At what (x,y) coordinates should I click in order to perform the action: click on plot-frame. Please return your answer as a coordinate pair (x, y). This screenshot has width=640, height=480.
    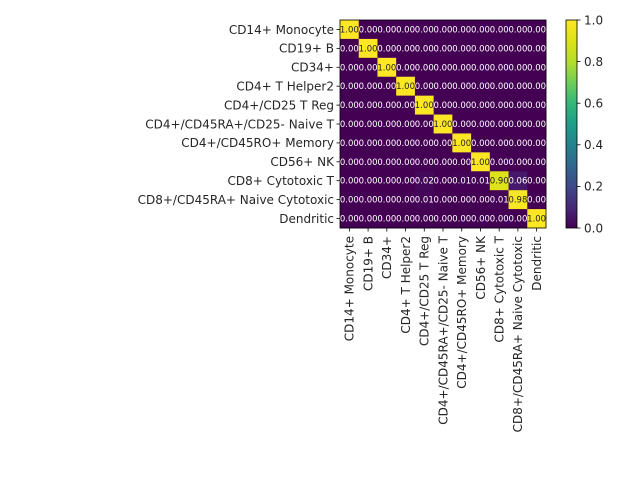
    Looking at the image, I should click on (443, 124).